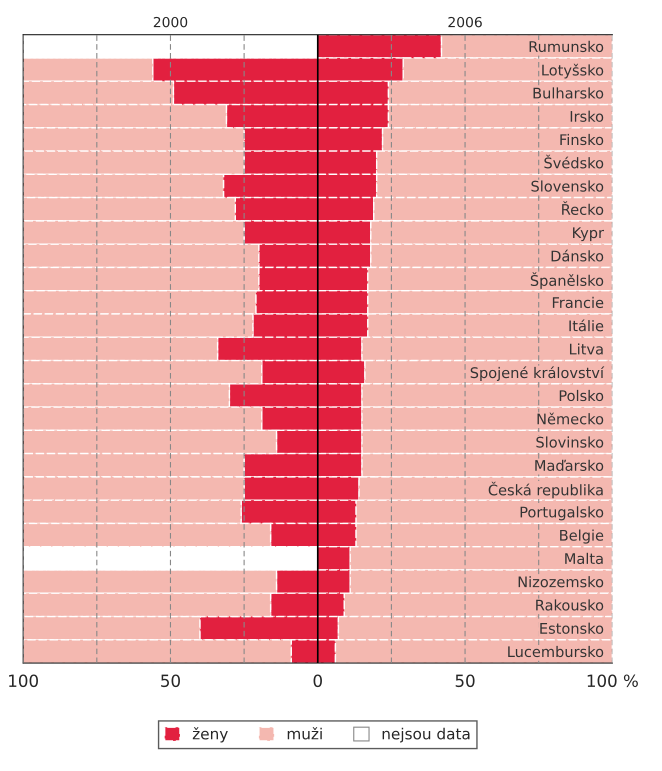  I want to click on x-tick-label: 100, so click(23, 681).